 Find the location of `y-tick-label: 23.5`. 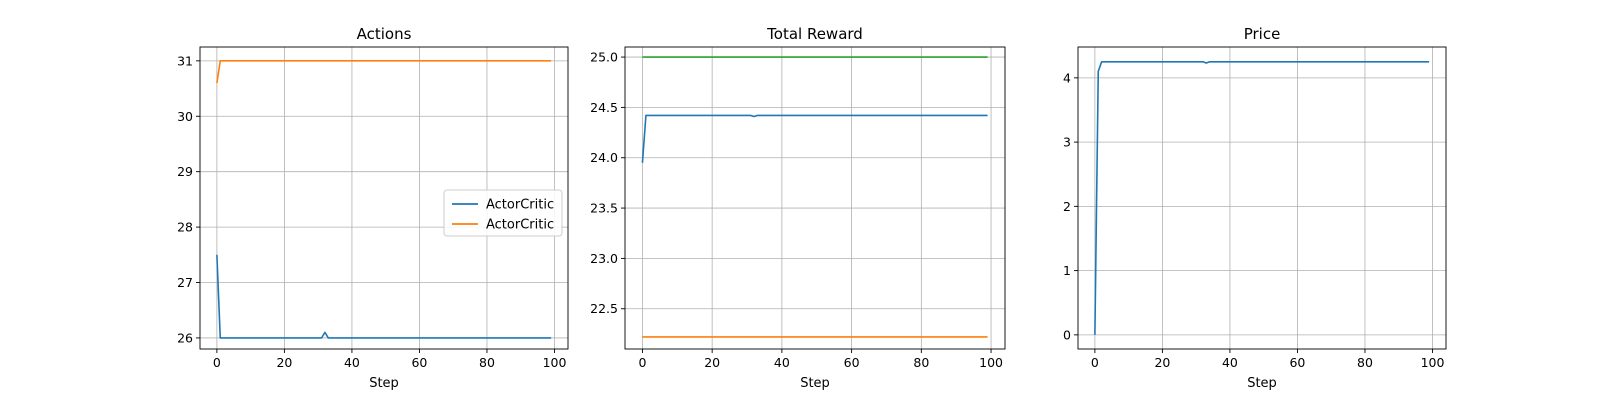

y-tick-label: 23.5 is located at coordinates (604, 208).